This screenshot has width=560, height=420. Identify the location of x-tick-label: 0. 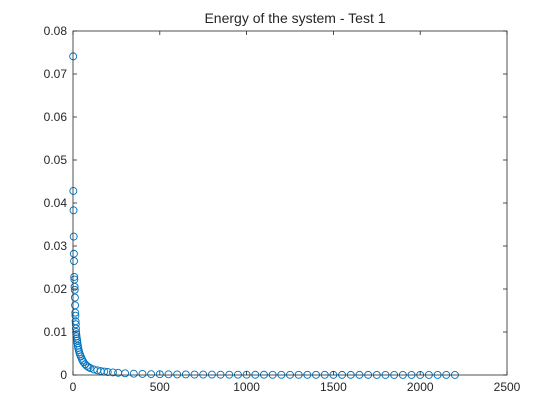
(73, 387).